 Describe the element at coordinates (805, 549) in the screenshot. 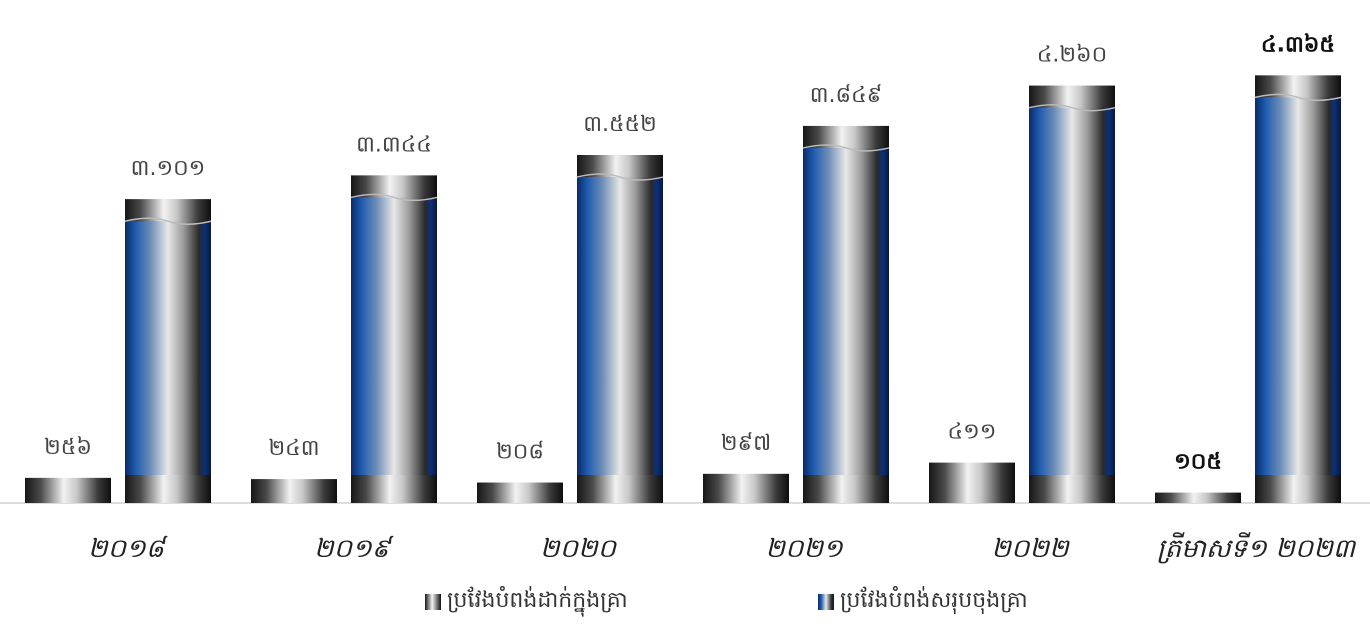

I see `category-label-3: ២០២១` at that location.